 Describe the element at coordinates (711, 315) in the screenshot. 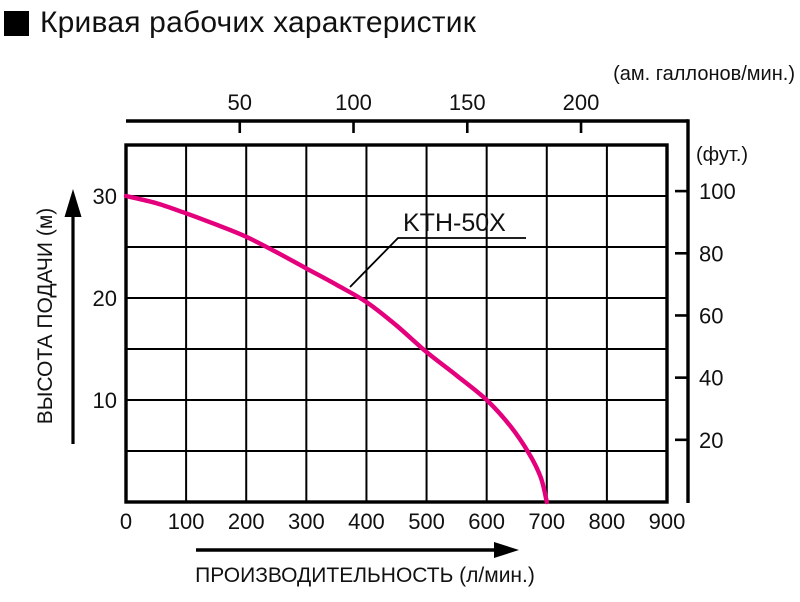

I see `right-axis-tick-label: 60` at that location.